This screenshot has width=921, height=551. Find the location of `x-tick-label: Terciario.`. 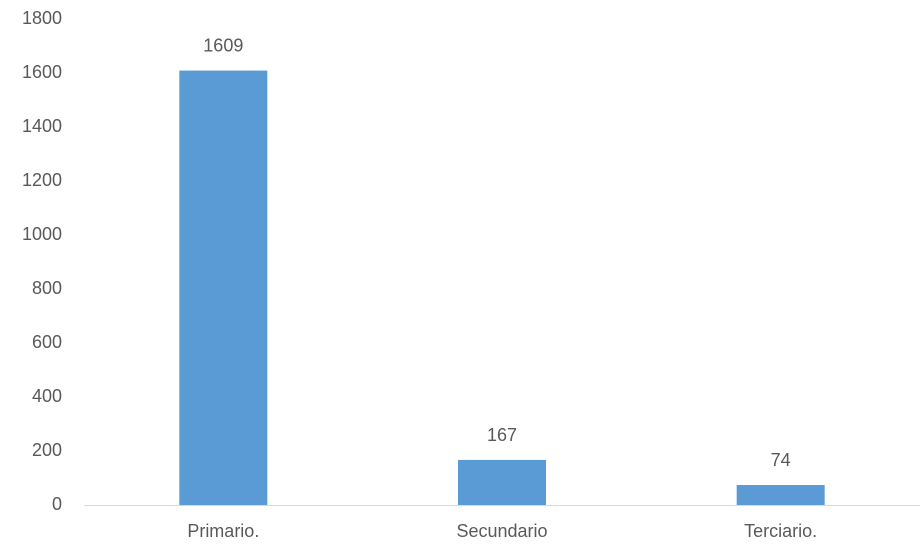

x-tick-label: Terciario. is located at coordinates (780, 531).